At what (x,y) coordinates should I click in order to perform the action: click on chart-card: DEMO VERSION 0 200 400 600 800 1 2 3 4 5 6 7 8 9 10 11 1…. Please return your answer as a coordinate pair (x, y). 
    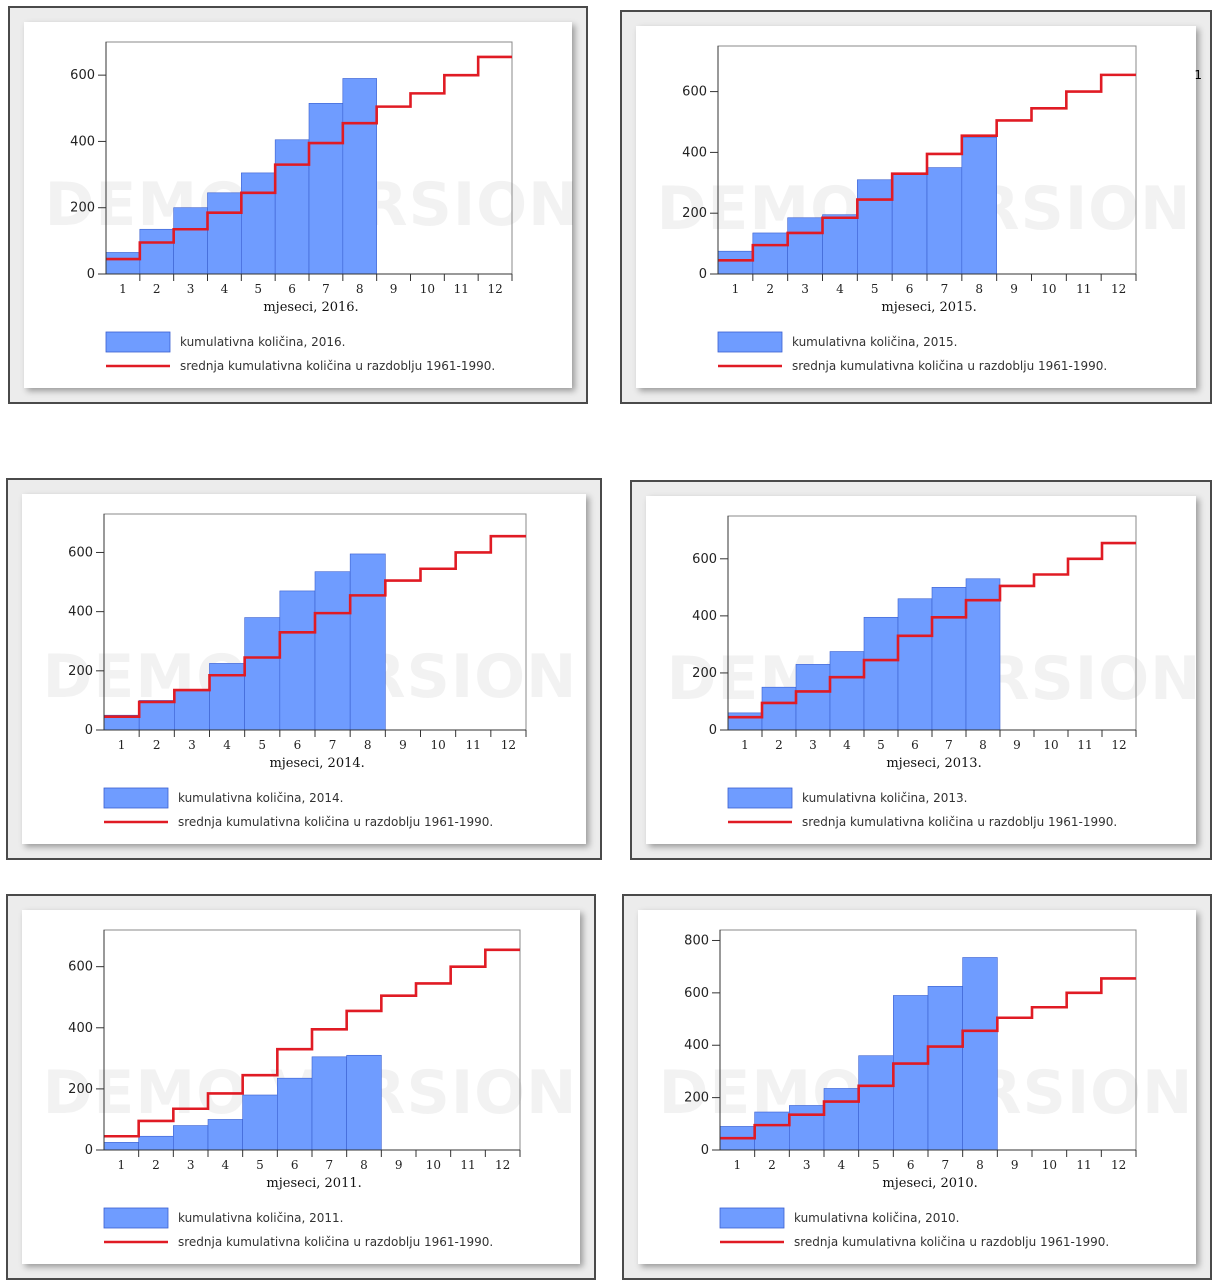
    Looking at the image, I should click on (917, 1087).